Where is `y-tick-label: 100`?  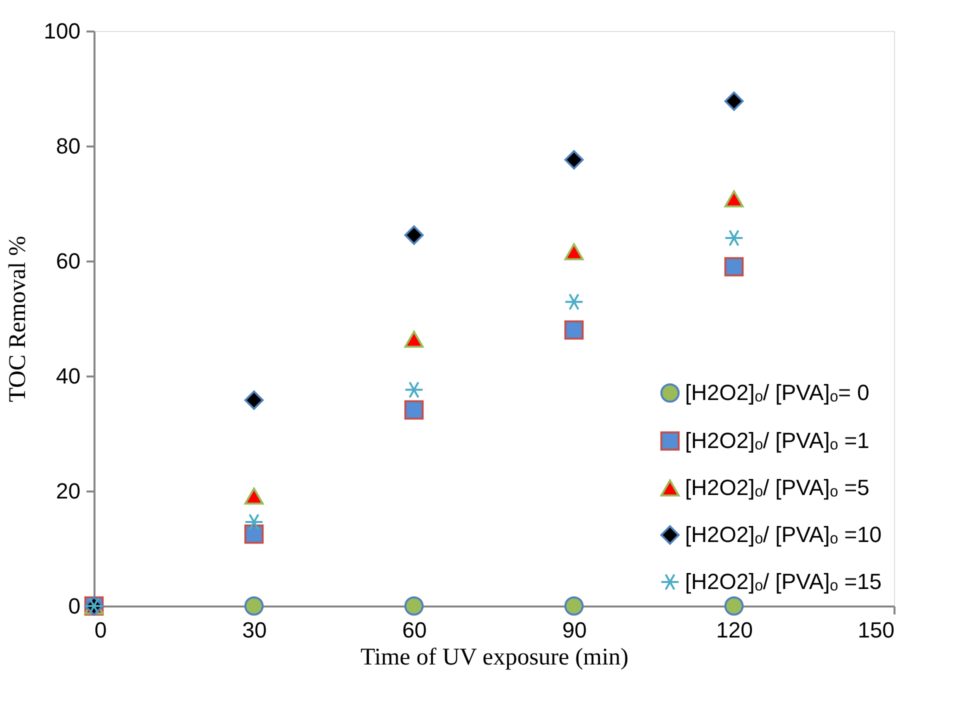 y-tick-label: 100 is located at coordinates (62, 31).